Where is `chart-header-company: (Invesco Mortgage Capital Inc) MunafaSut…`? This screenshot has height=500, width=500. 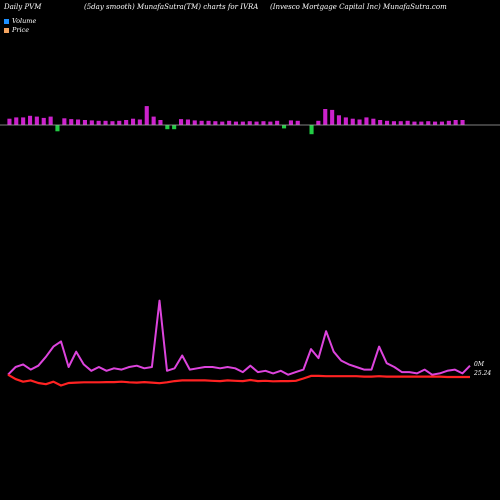
chart-header-company: (Invesco Mortgage Capital Inc) MunafaSut… is located at coordinates (358, 7).